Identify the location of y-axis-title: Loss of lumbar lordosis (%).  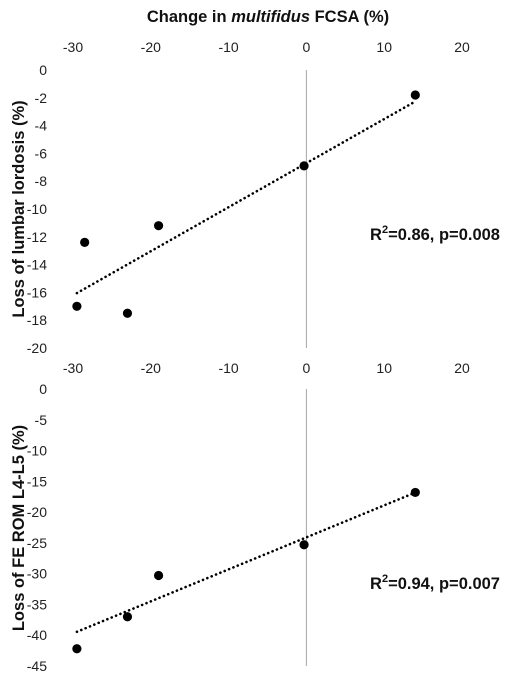
(19, 208).